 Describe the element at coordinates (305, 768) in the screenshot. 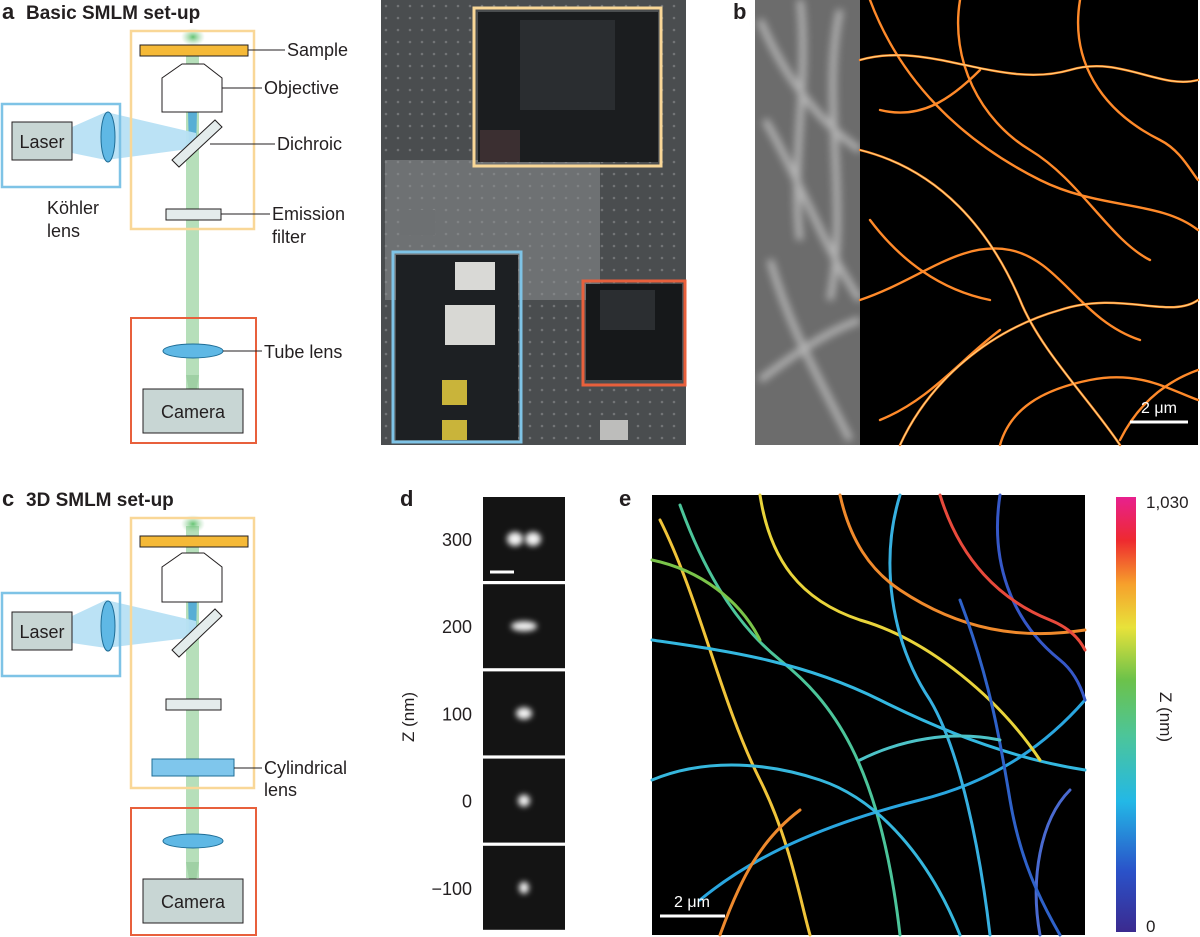

I see `cylindrical-label-1: Cylindrical` at that location.